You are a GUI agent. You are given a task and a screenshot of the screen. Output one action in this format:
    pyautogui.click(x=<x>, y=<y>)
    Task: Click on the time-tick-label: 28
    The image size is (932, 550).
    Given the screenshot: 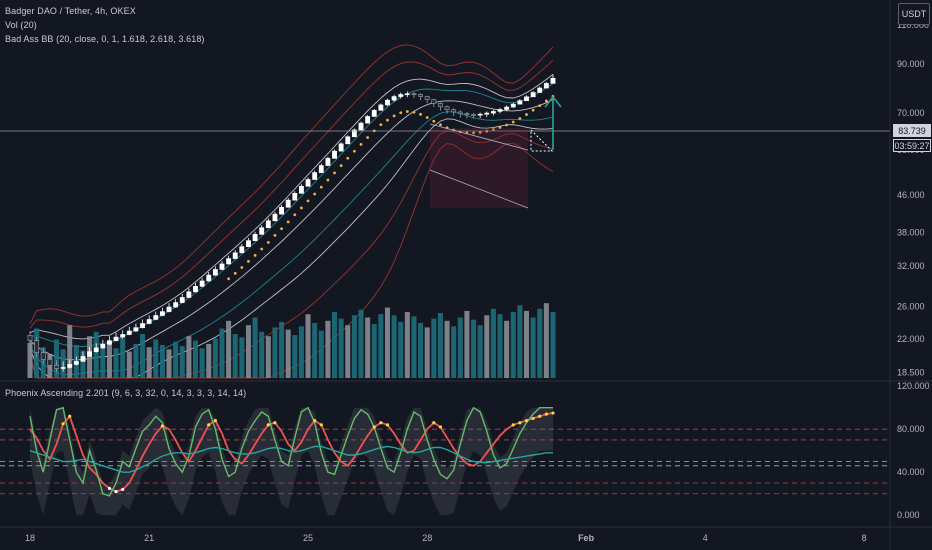 What is the action you would take?
    pyautogui.click(x=427, y=538)
    